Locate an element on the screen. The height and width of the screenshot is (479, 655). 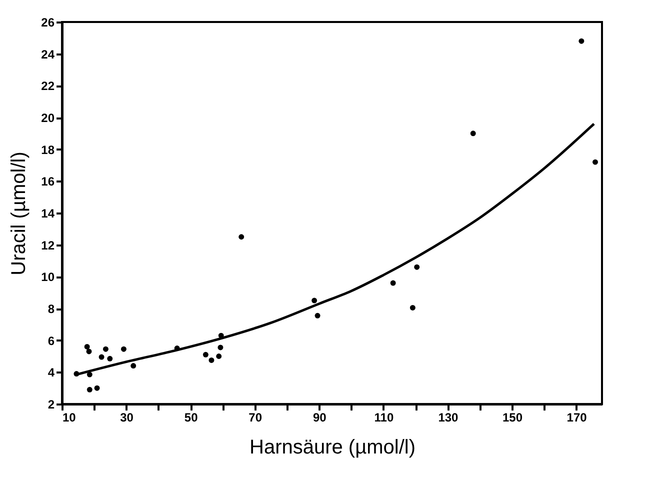
x-tick-label: 30 is located at coordinates (127, 417).